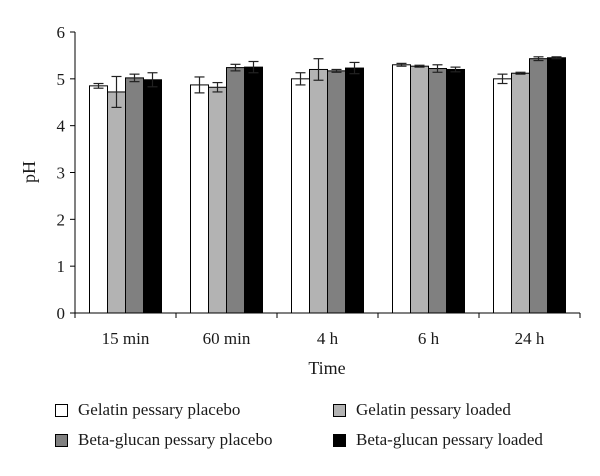 The image size is (600, 476). What do you see at coordinates (29, 172) in the screenshot?
I see `y-axis-title: pH` at bounding box center [29, 172].